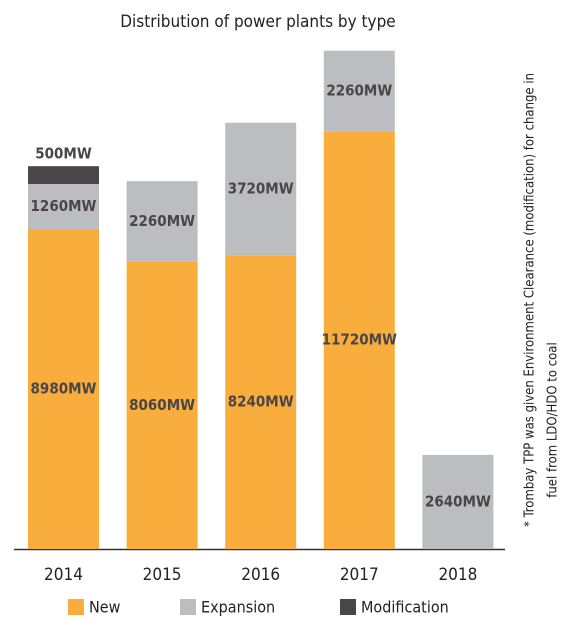 The height and width of the screenshot is (622, 576). I want to click on x-tick-label: 2016, so click(260, 575).